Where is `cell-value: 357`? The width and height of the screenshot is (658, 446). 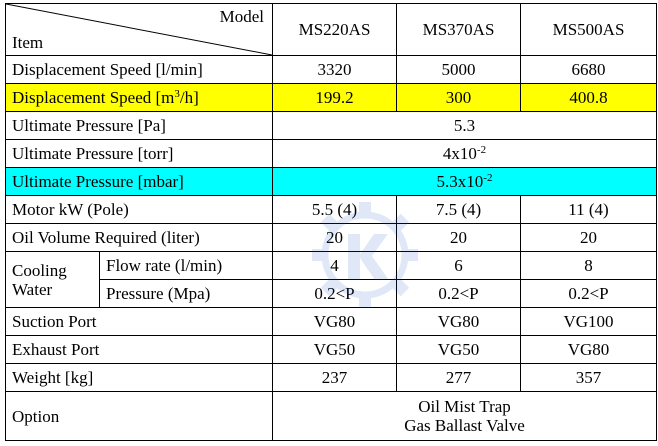
cell-value: 357 is located at coordinates (588, 377).